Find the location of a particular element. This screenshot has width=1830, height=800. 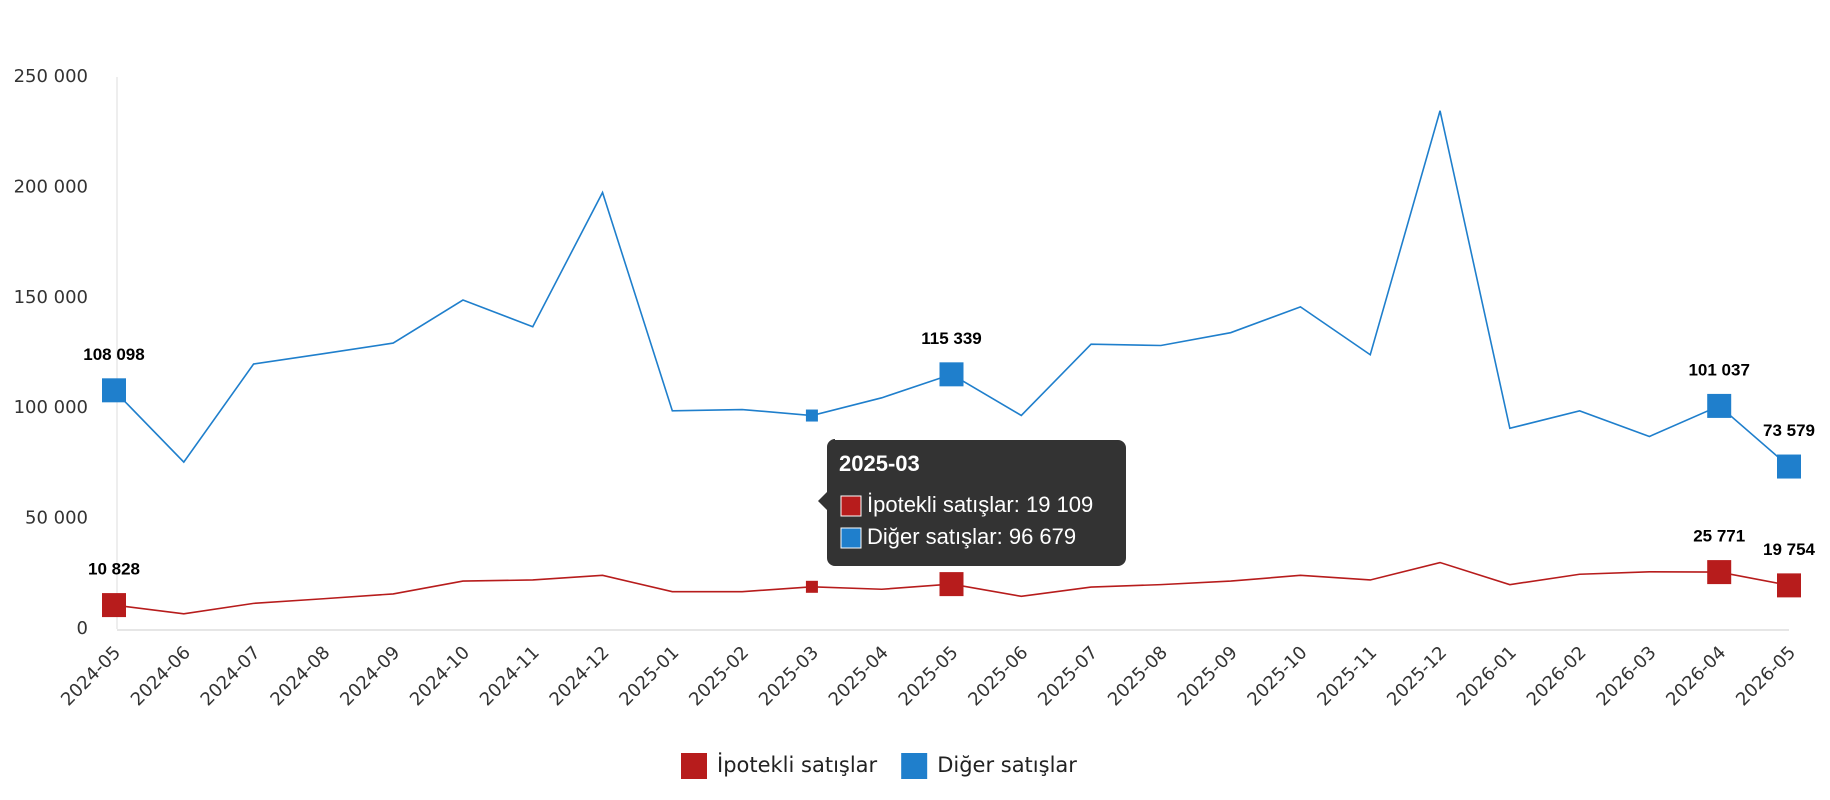

x-tick-label: 2024-10 is located at coordinates (440, 676).